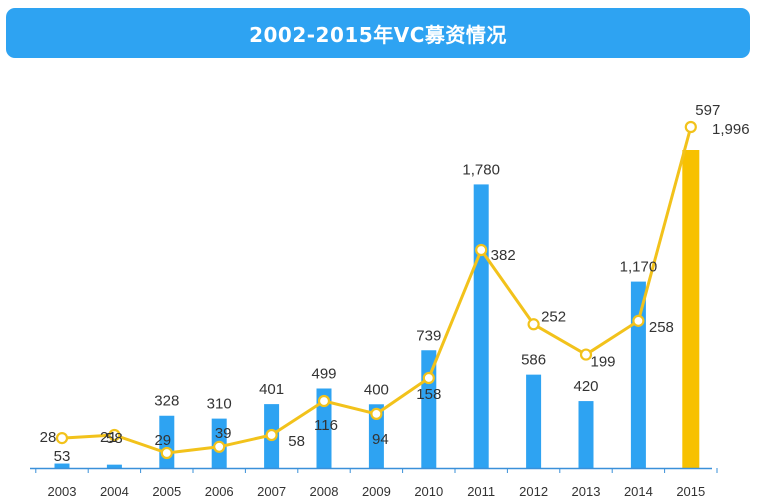 This screenshot has width=760, height=504. I want to click on bar-value-label: 586, so click(533, 360).